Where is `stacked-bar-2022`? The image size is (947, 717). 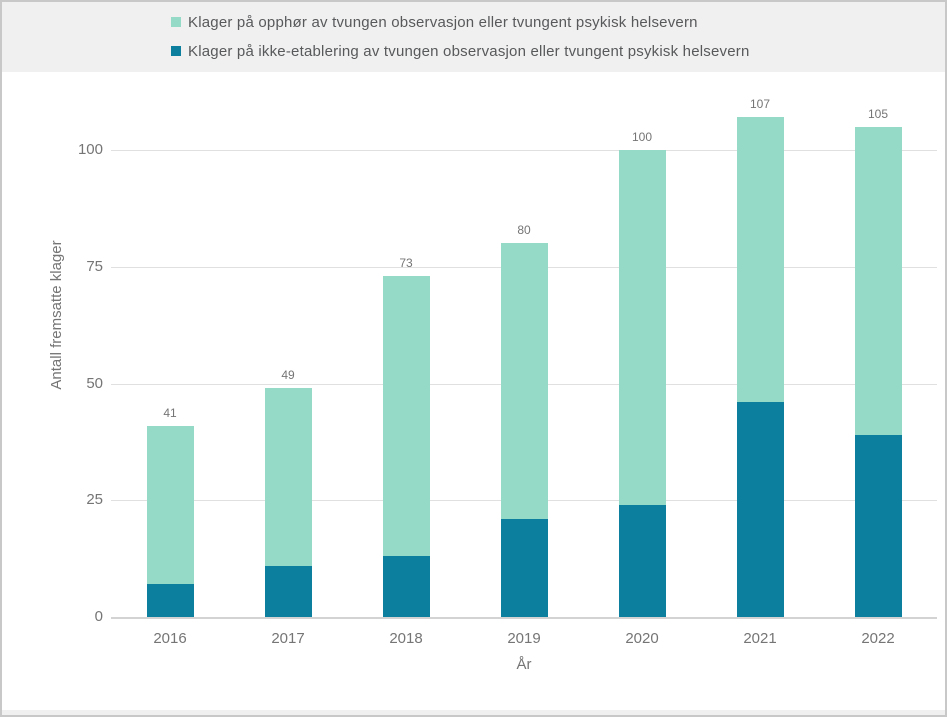 stacked-bar-2022 is located at coordinates (878, 371).